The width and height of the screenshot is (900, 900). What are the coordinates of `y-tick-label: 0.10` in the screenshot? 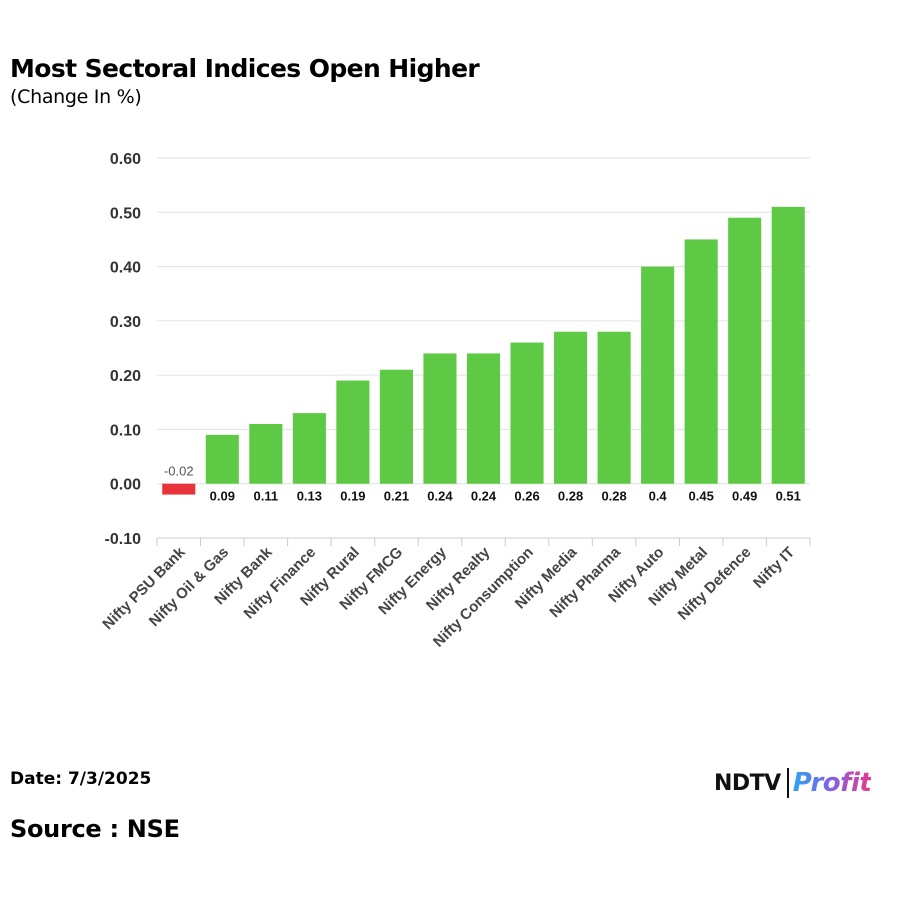 It's located at (125, 430).